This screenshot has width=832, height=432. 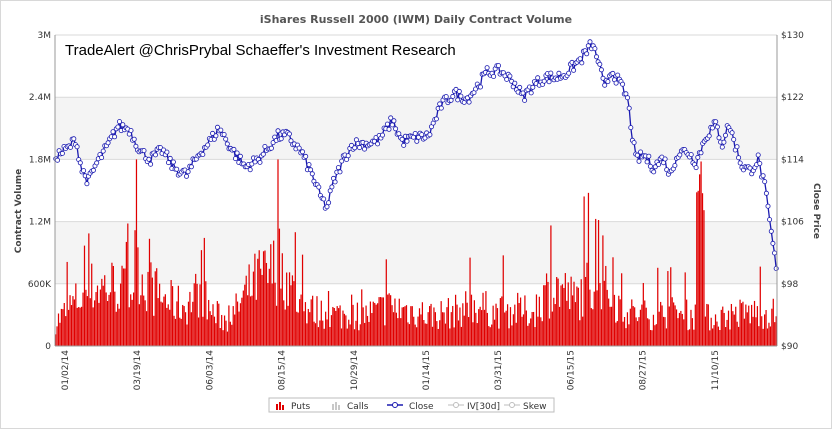 What do you see at coordinates (40, 223) in the screenshot?
I see `y-tick-label: 1.2M` at bounding box center [40, 223].